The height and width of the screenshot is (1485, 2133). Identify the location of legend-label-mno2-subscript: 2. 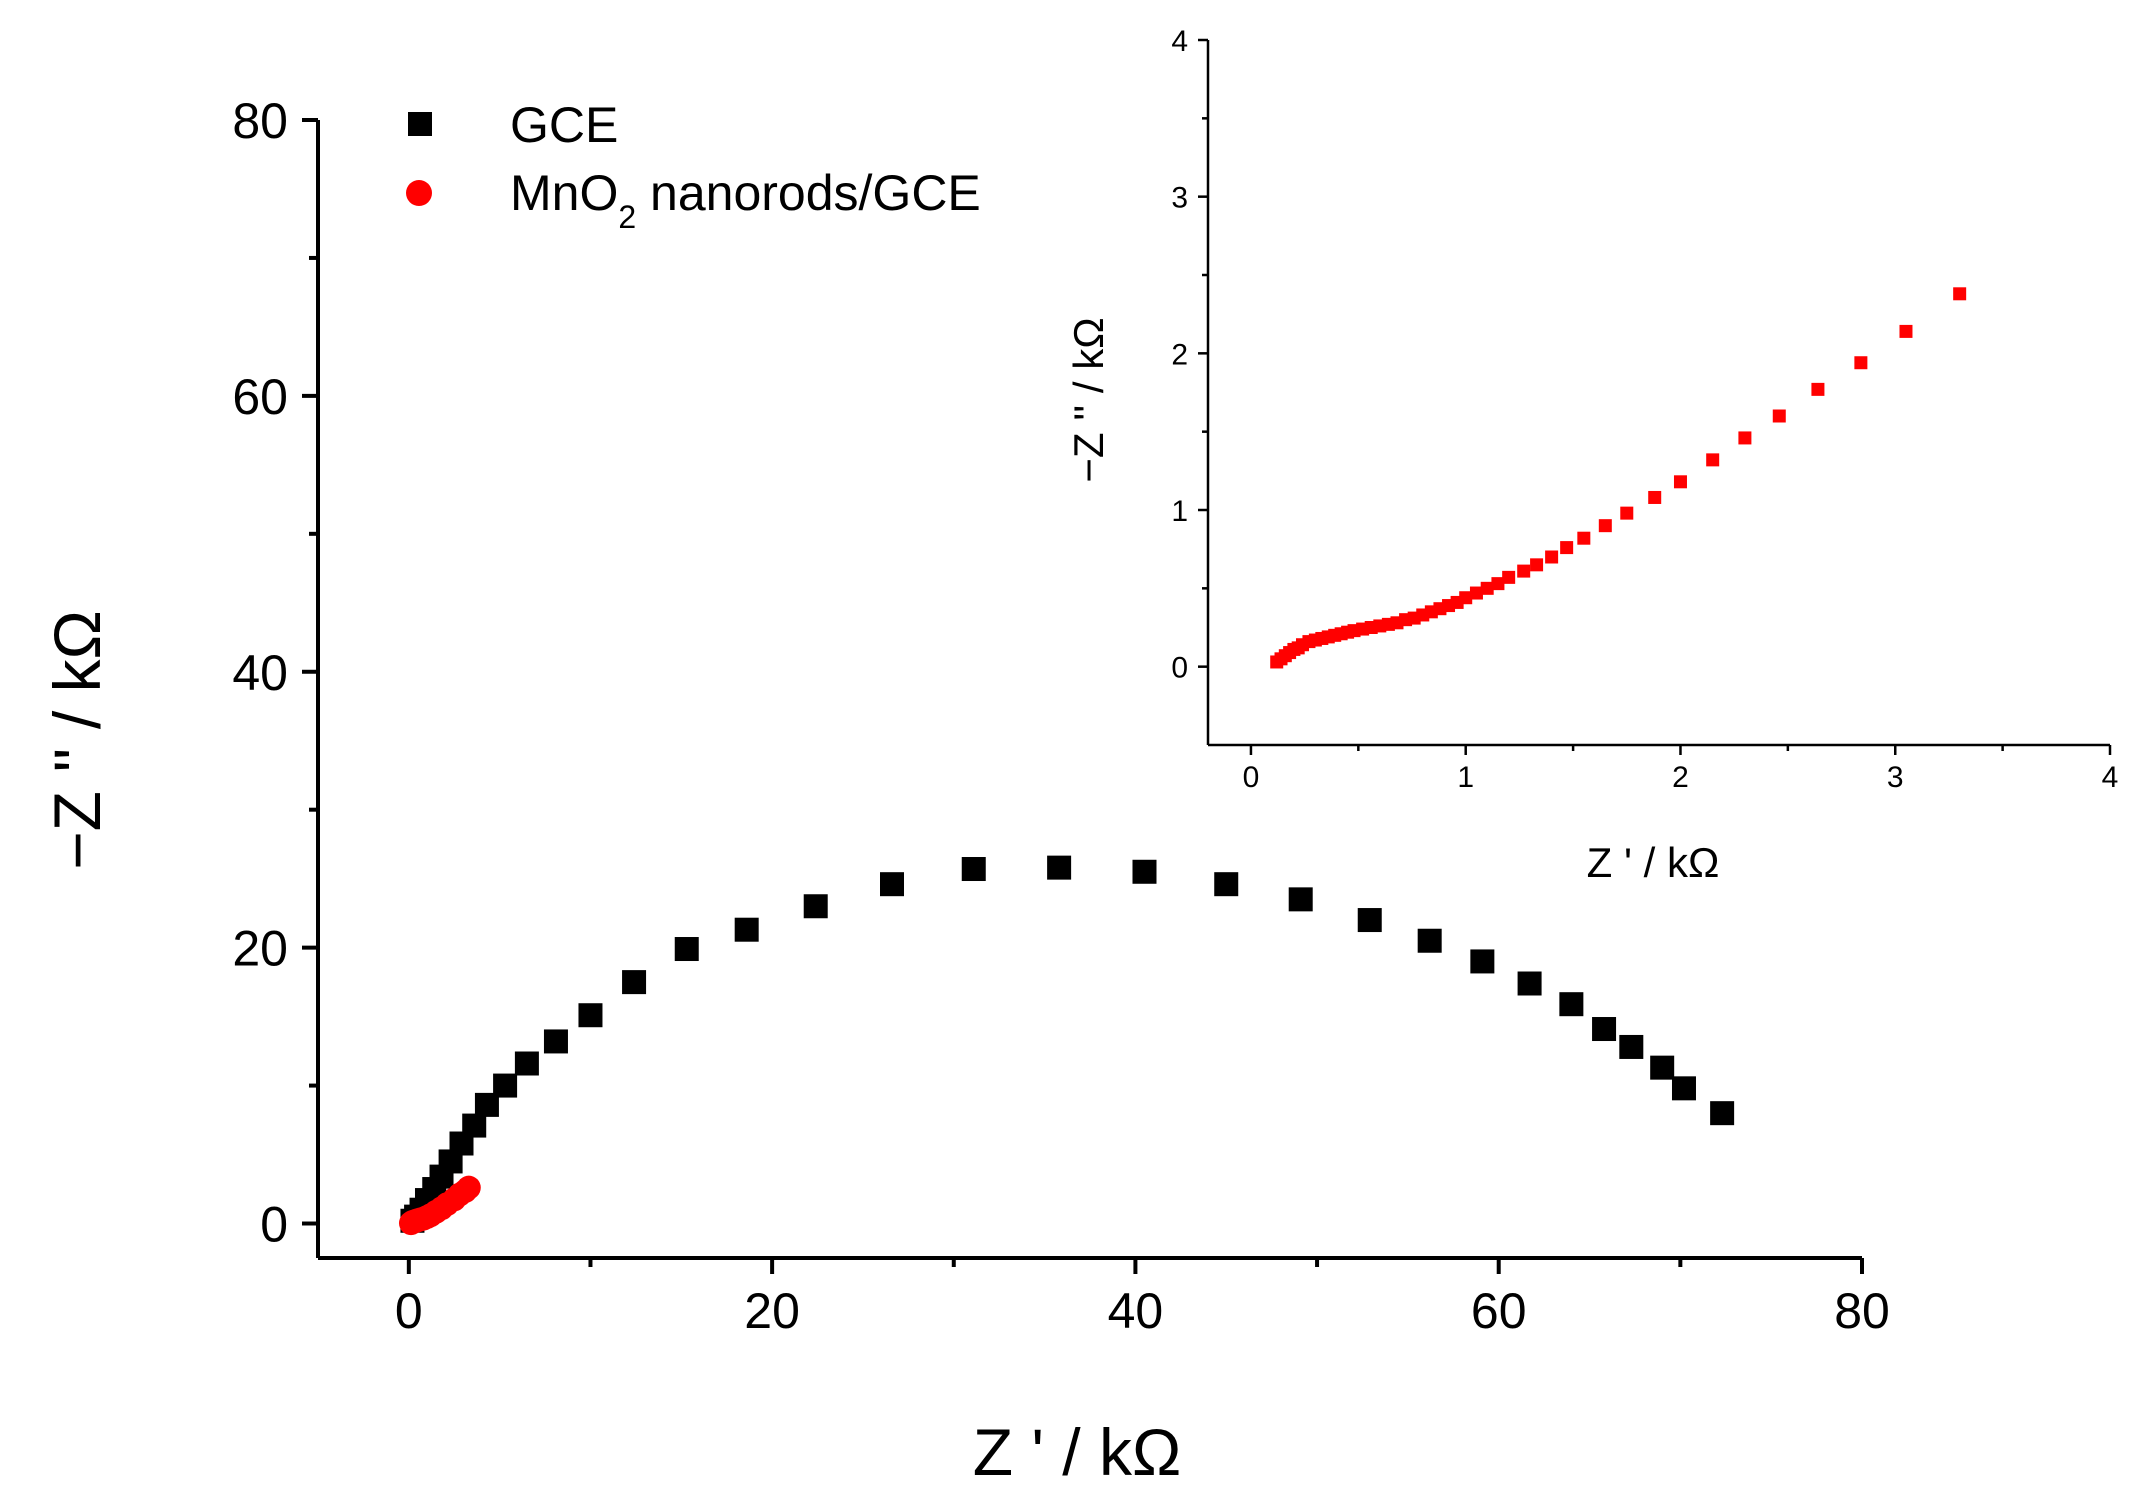
(627, 217).